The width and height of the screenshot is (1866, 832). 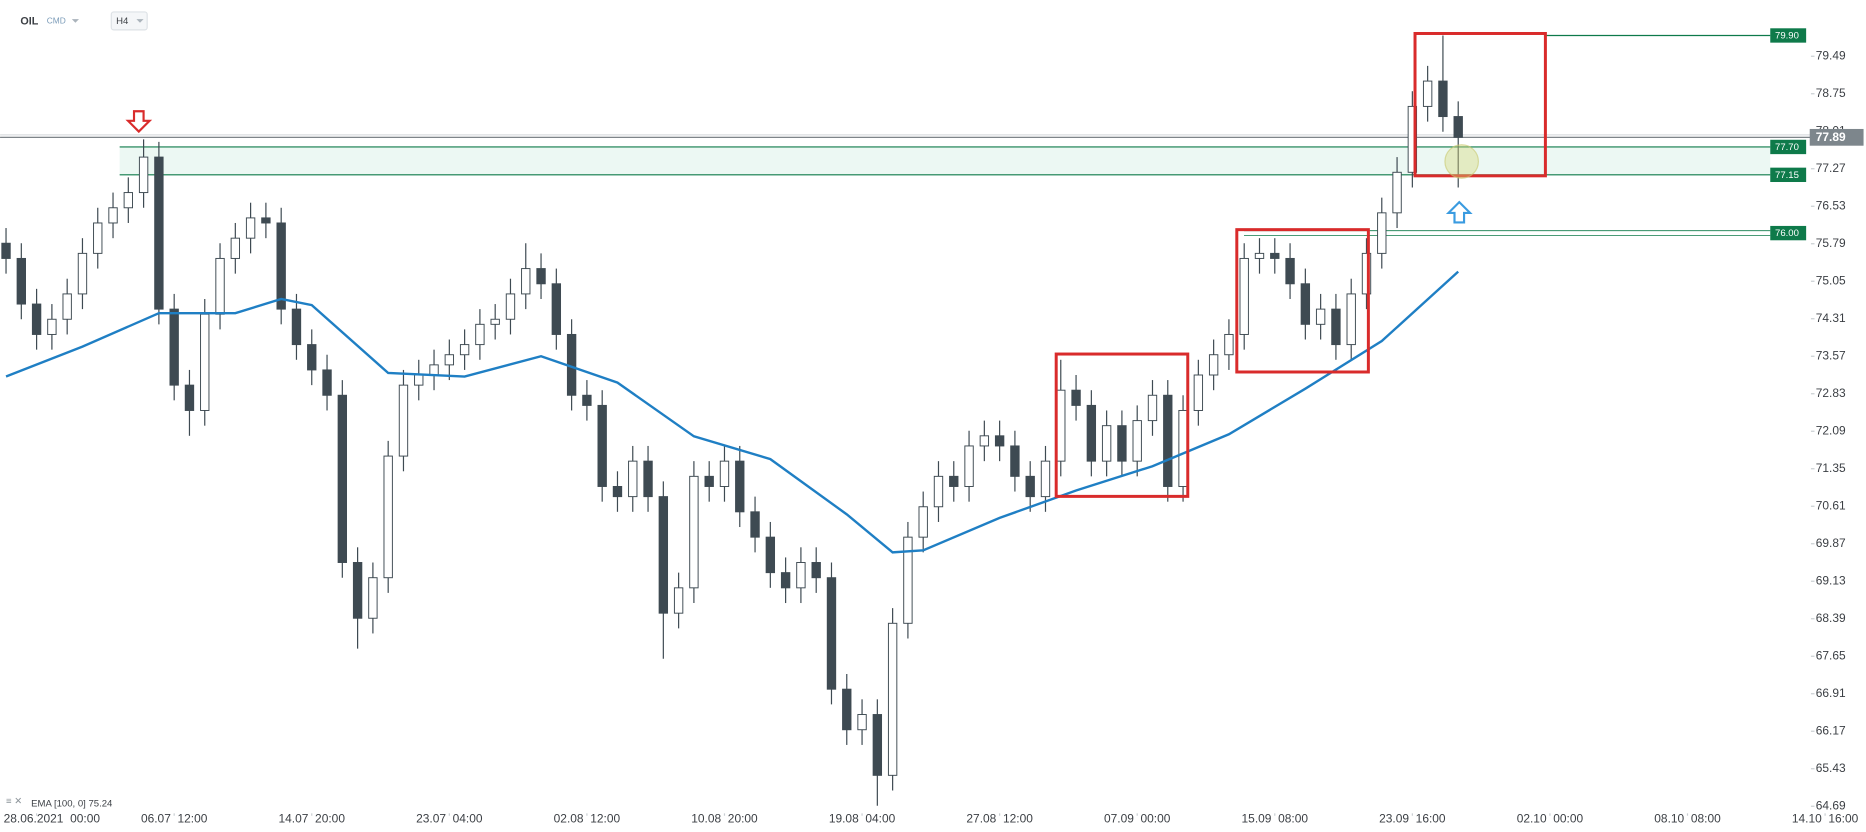 What do you see at coordinates (72, 803) in the screenshot?
I see `indicator-label: EMA [100, 0] 75.24` at bounding box center [72, 803].